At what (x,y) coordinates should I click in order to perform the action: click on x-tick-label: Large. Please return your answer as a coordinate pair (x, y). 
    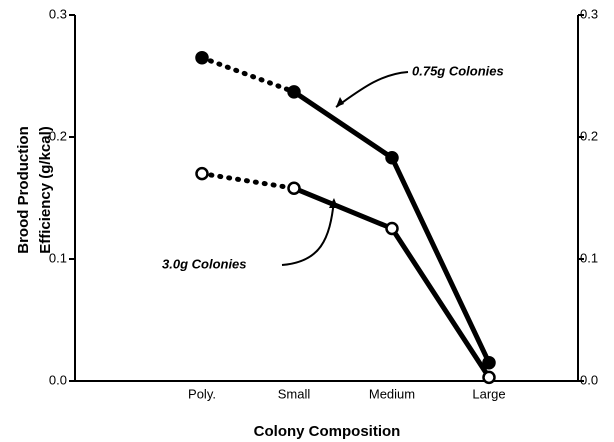
    Looking at the image, I should click on (488, 393).